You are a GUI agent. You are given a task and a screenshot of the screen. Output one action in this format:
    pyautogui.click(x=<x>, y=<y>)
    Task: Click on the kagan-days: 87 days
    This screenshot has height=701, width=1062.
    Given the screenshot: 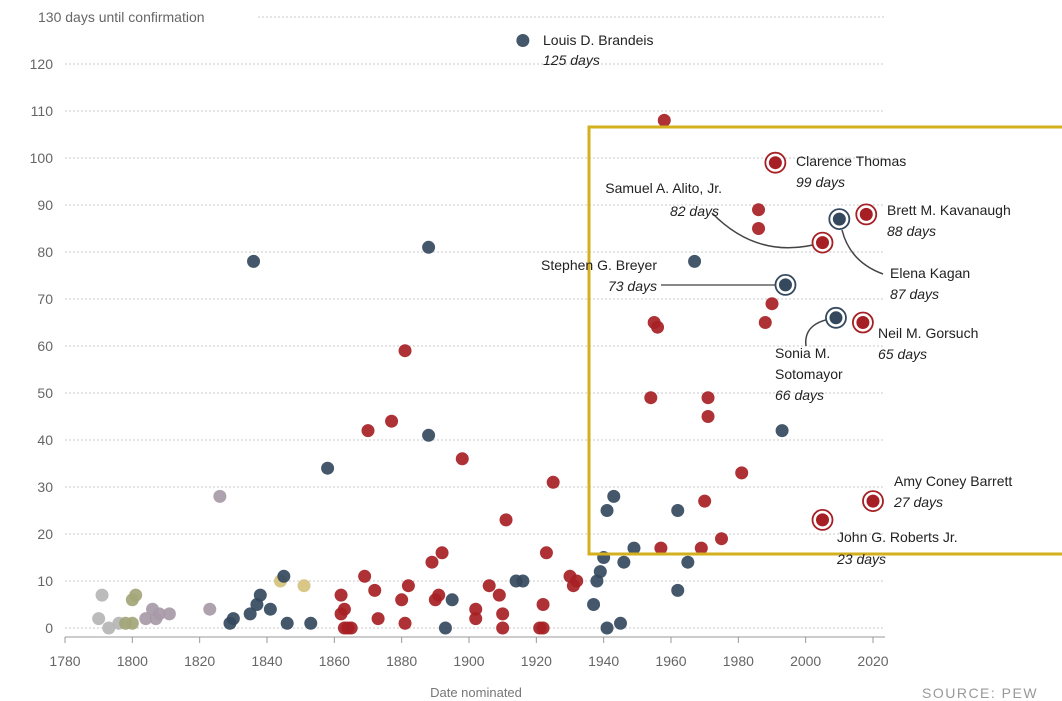 What is the action you would take?
    pyautogui.click(x=914, y=294)
    